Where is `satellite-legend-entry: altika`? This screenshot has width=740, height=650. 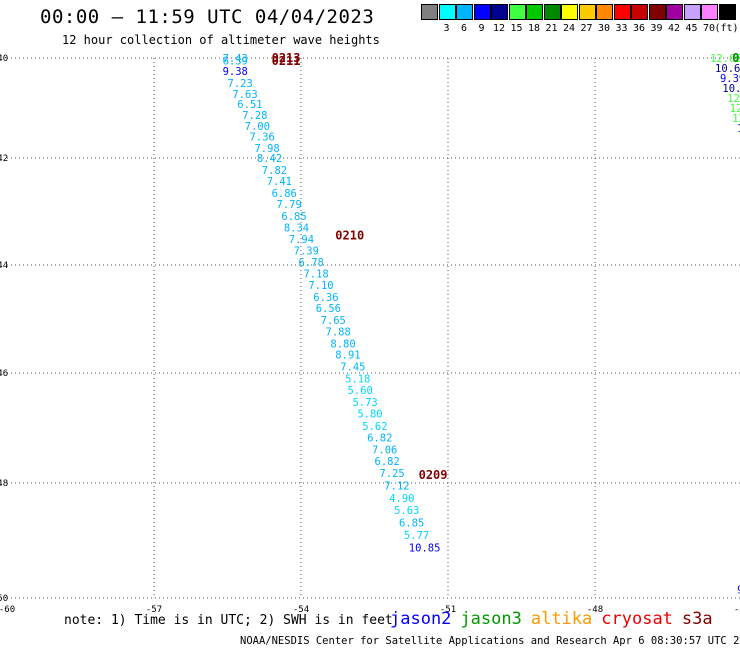 satellite-legend-entry: altika is located at coordinates (561, 619).